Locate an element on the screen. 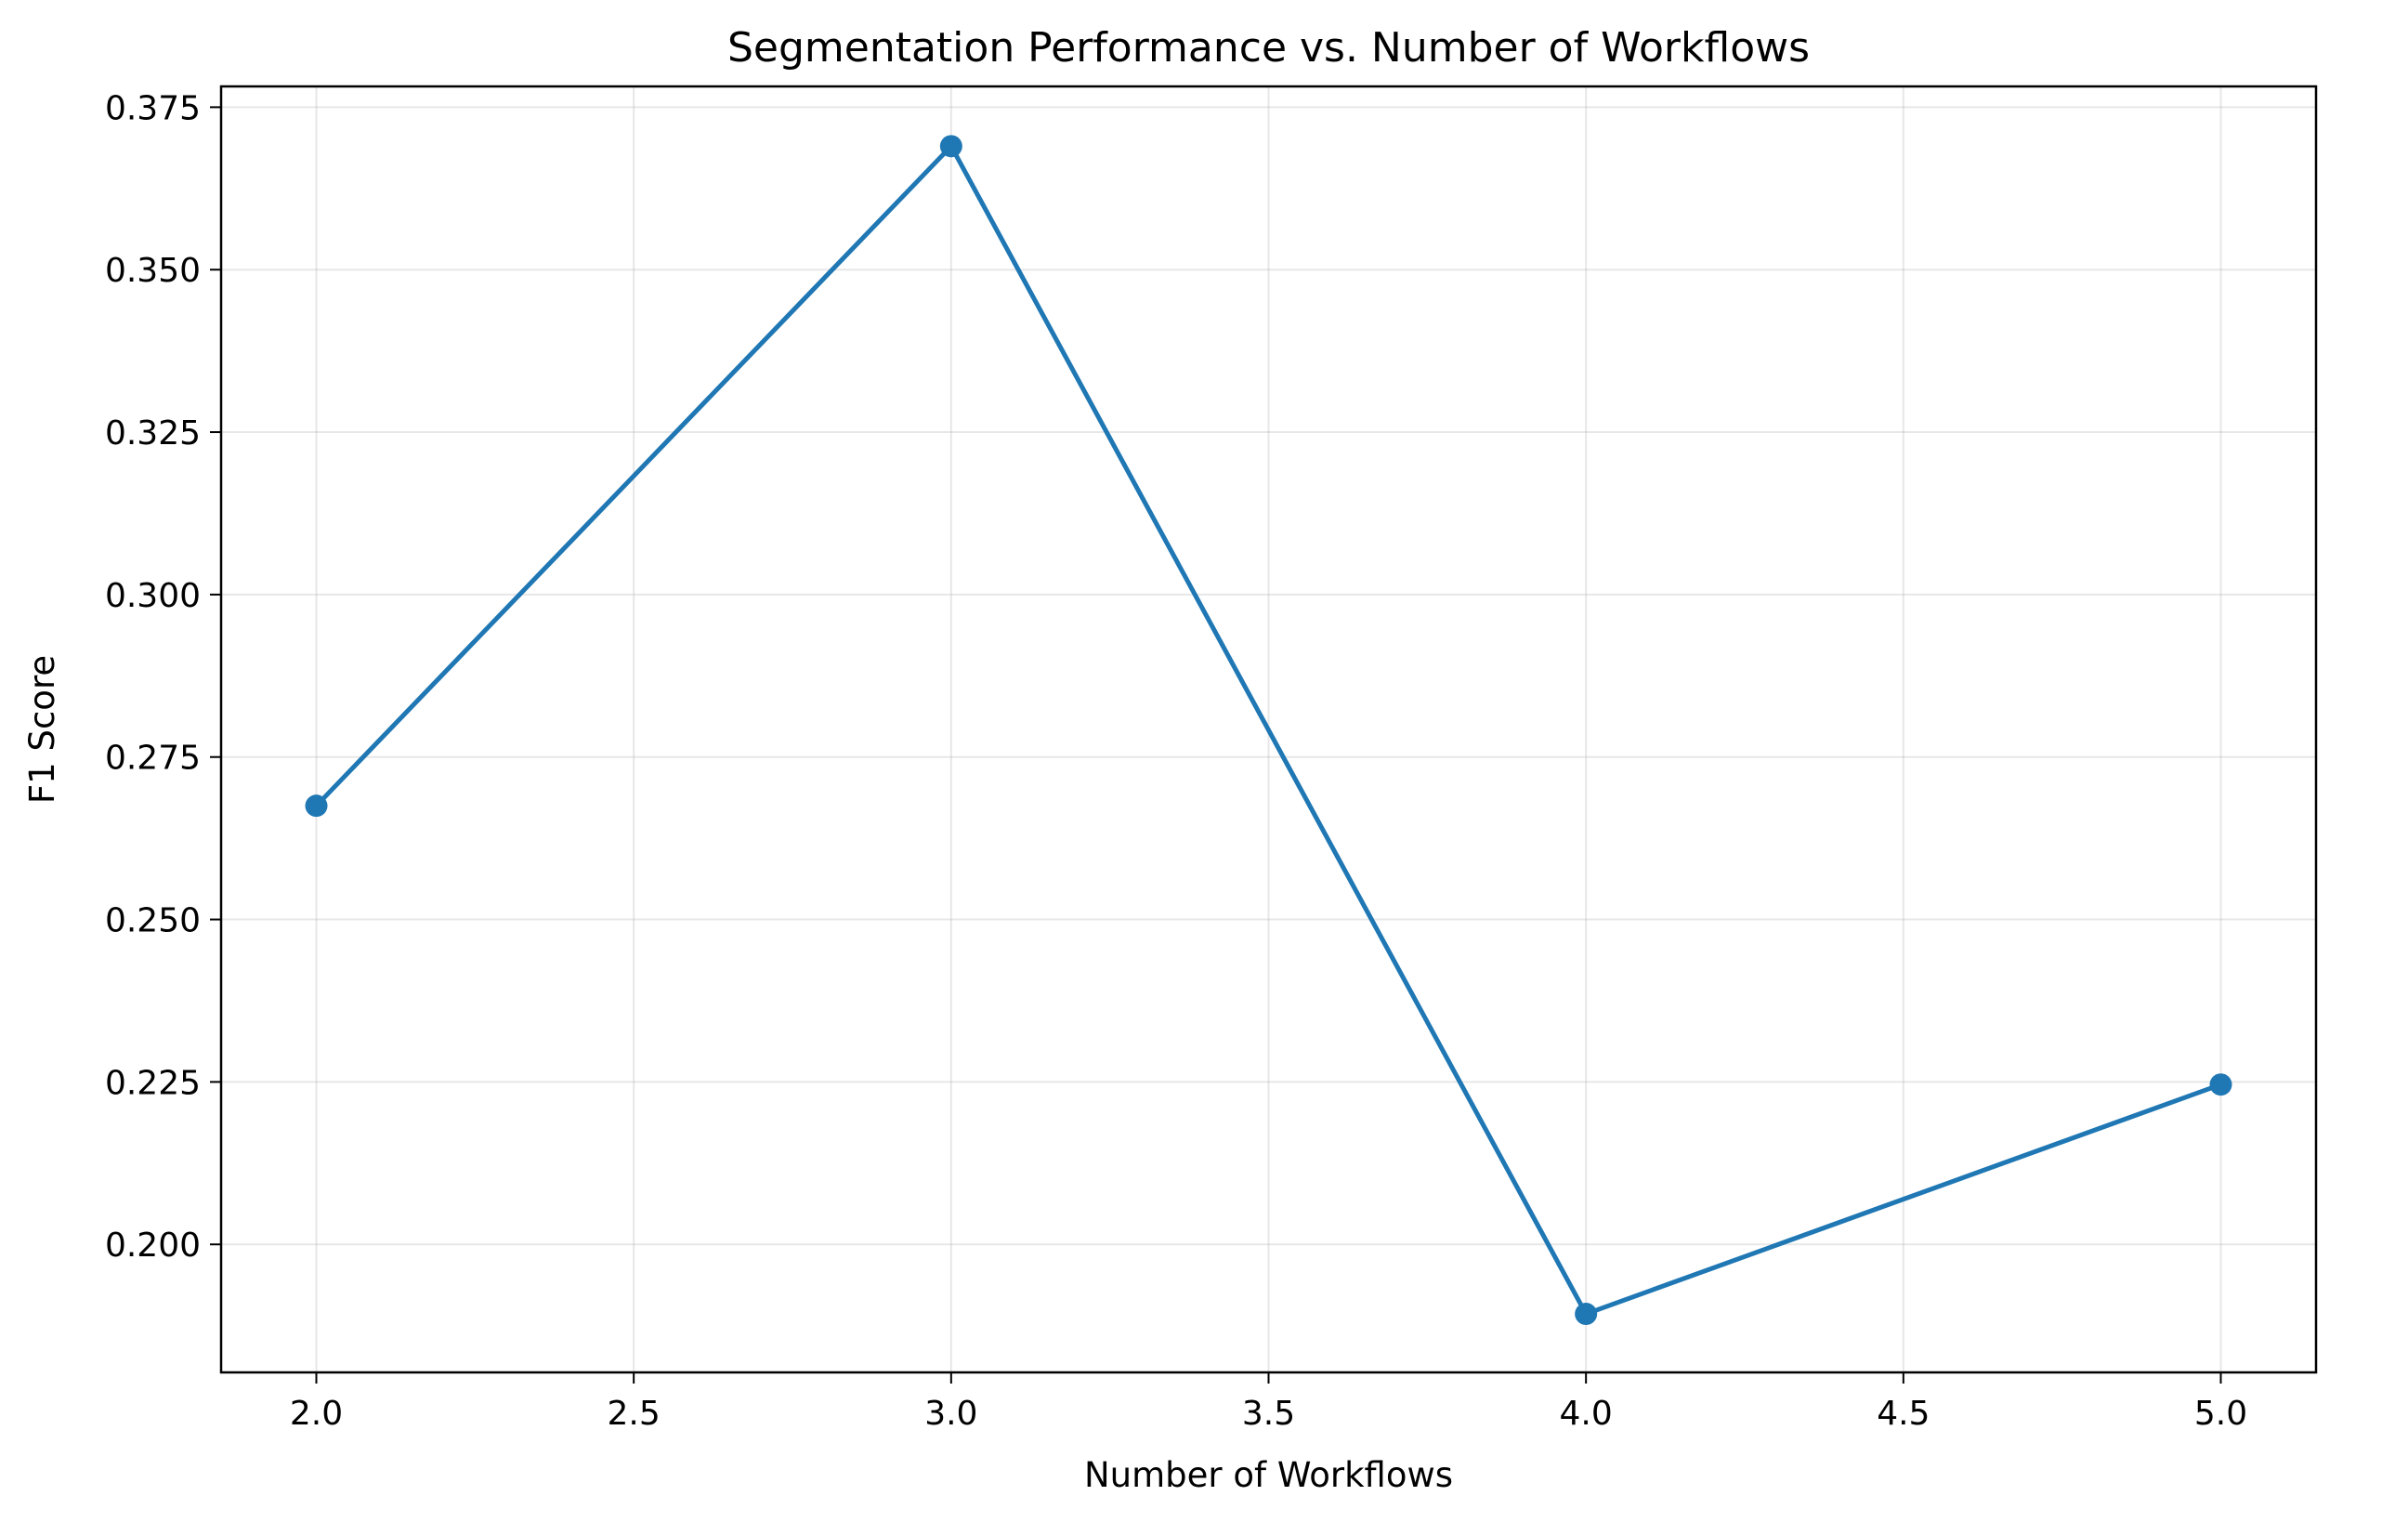 This screenshot has width=2408, height=1522. y-tick-label: 0.300 is located at coordinates (153, 596).